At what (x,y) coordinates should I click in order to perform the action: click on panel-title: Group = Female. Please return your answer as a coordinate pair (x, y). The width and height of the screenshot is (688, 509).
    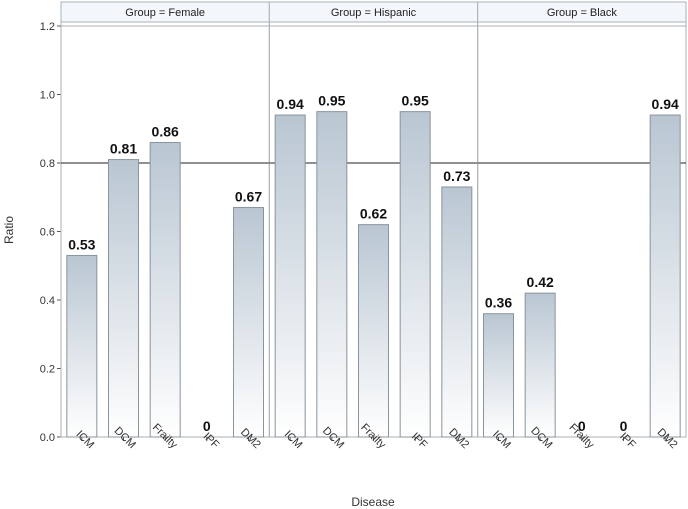
    Looking at the image, I should click on (165, 13).